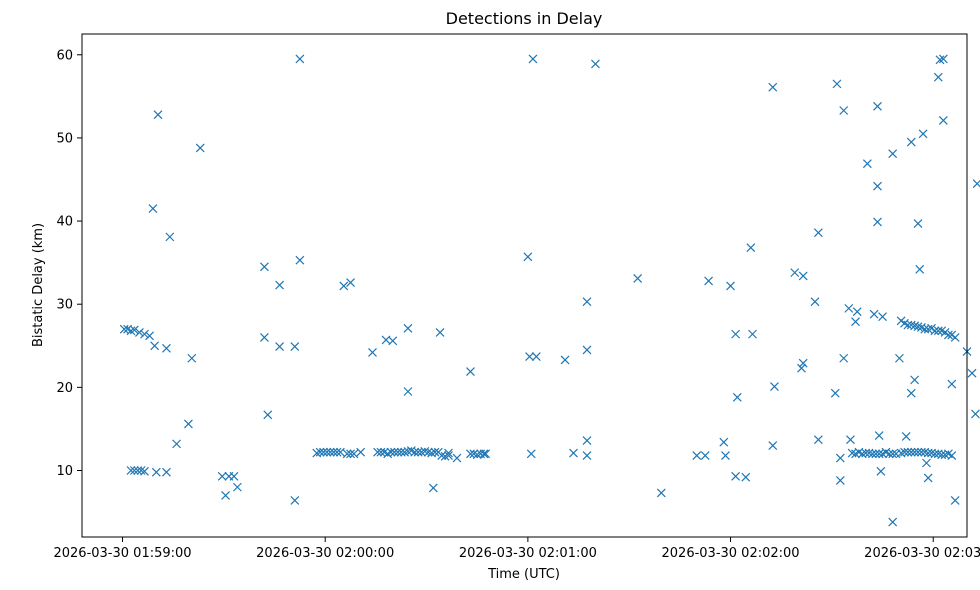 This screenshot has width=980, height=590. What do you see at coordinates (523, 574) in the screenshot?
I see `x-axis-label: Time (UTC)` at bounding box center [523, 574].